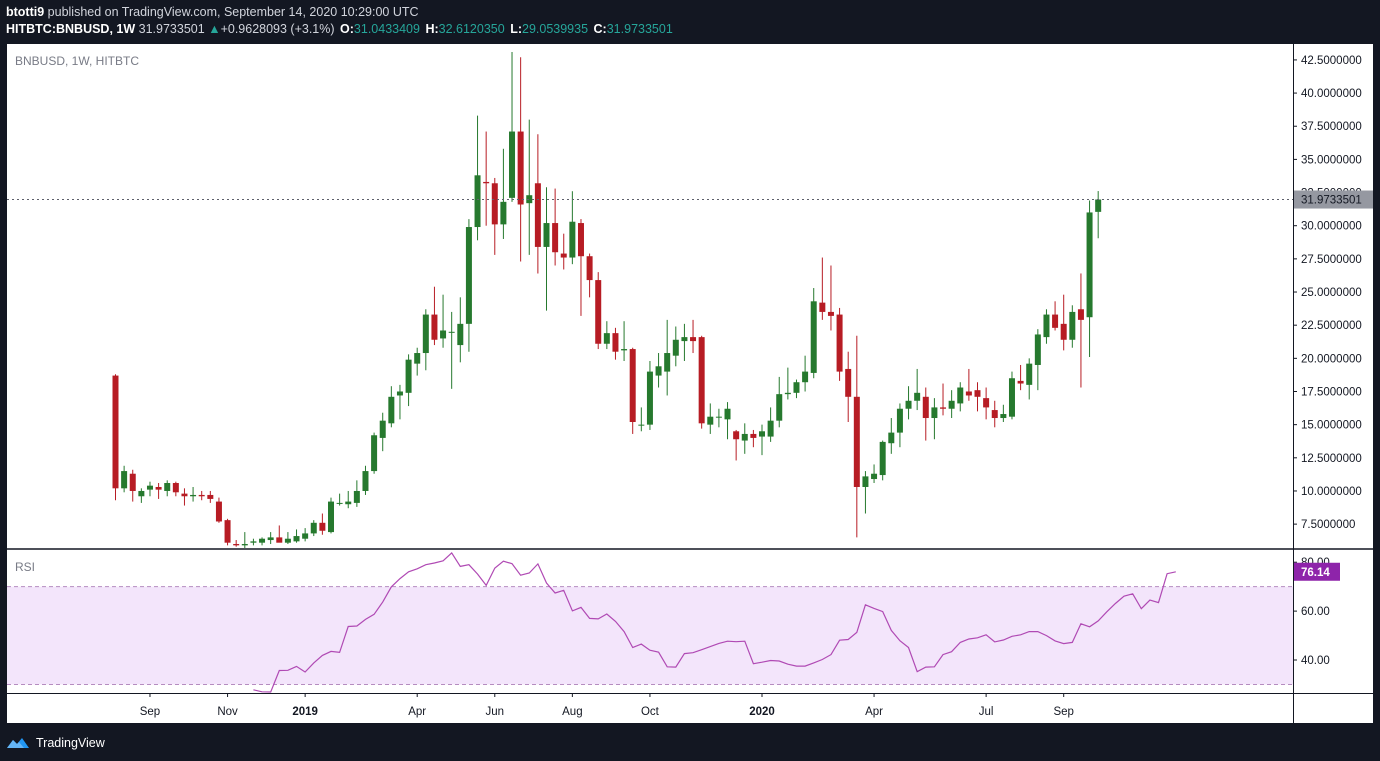 The width and height of the screenshot is (1380, 761). Describe the element at coordinates (70, 743) in the screenshot. I see `footer-brand: TradingView` at that location.